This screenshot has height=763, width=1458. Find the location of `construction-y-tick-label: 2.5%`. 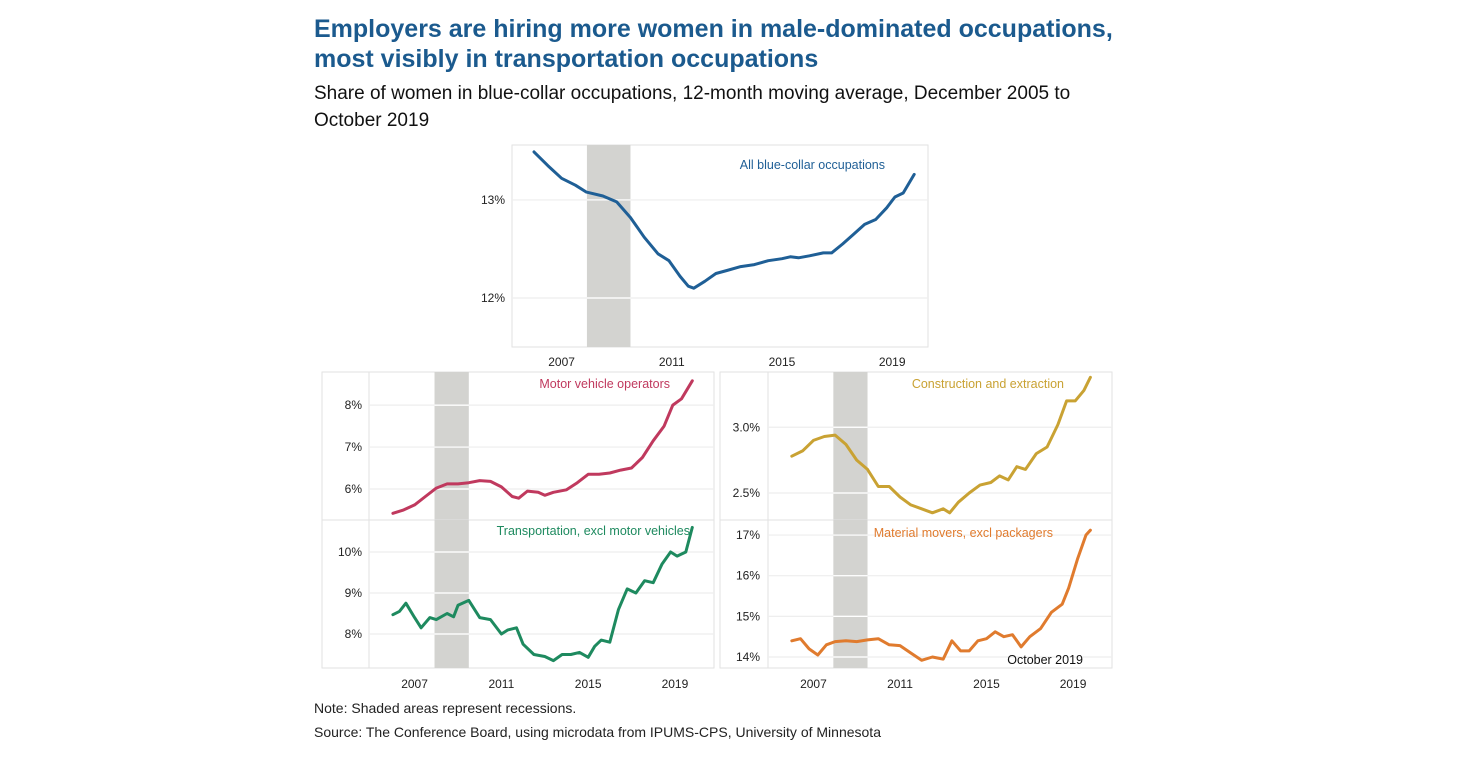

construction-y-tick-label: 2.5% is located at coordinates (747, 493).